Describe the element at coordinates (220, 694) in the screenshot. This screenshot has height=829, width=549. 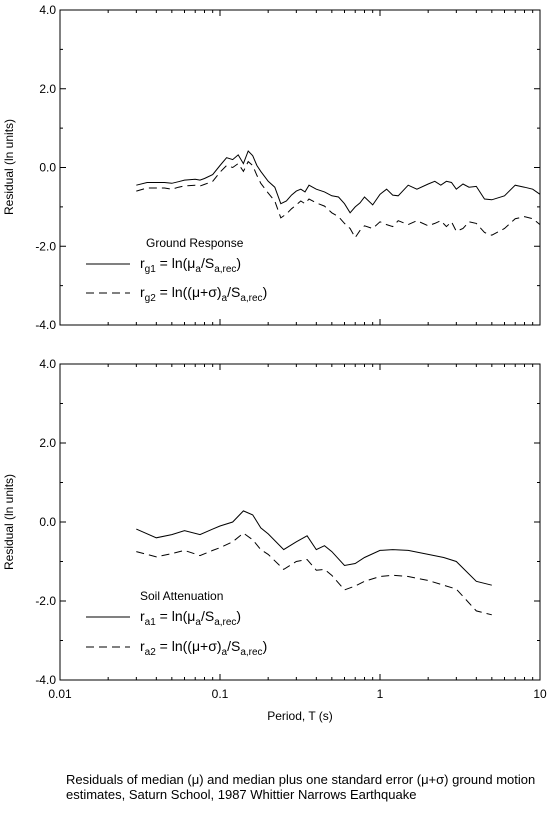
I see `x-tick-label: 0.1` at that location.